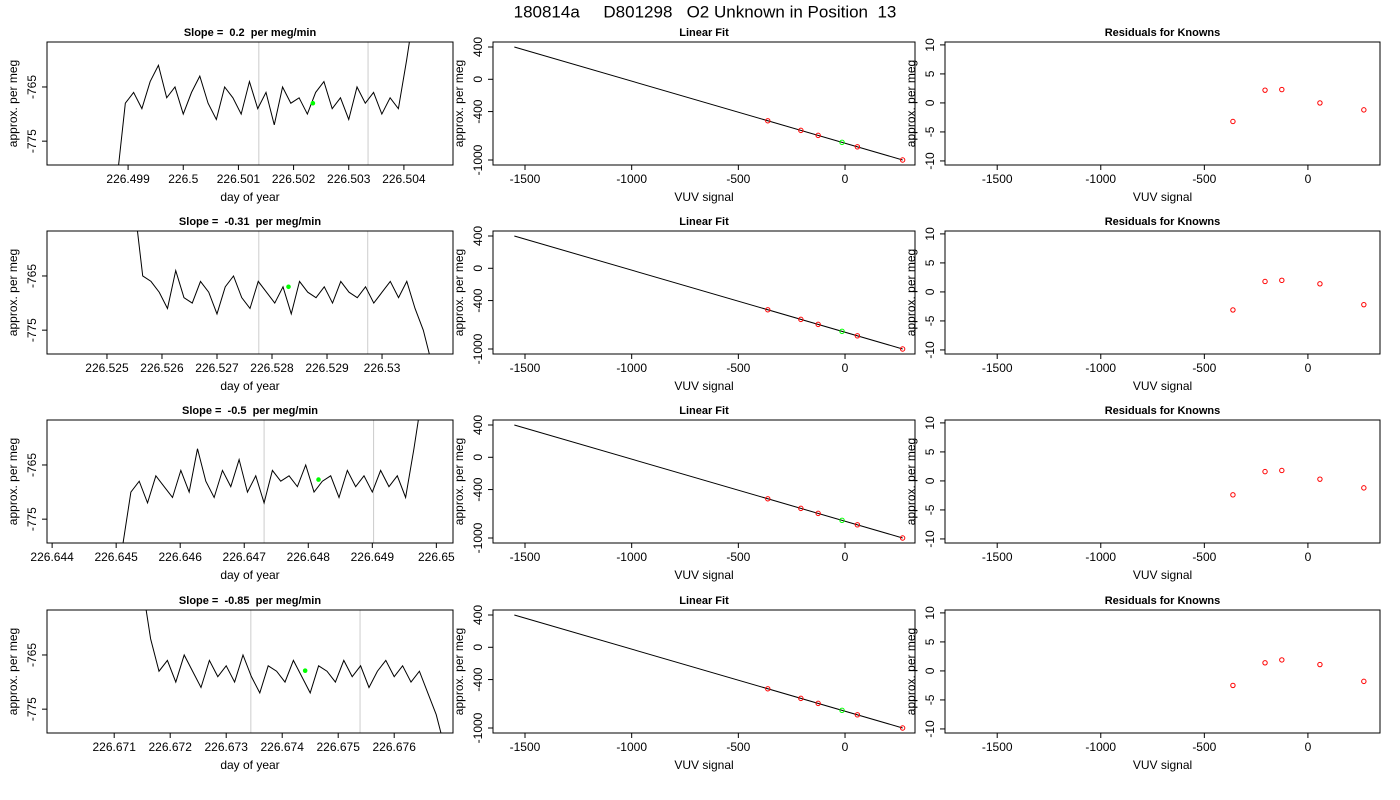 The width and height of the screenshot is (1400, 800). What do you see at coordinates (239, 179) in the screenshot?
I see `x-tick-label: 226.501` at bounding box center [239, 179].